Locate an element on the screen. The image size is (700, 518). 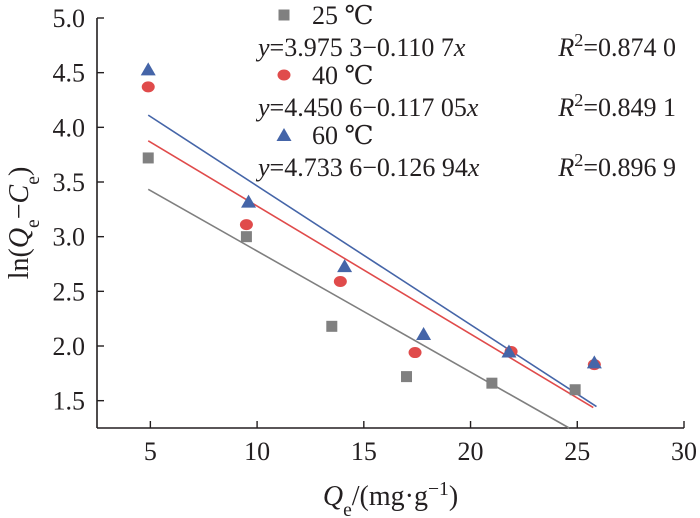
y-tick-label: 2.5 is located at coordinates (69, 291).